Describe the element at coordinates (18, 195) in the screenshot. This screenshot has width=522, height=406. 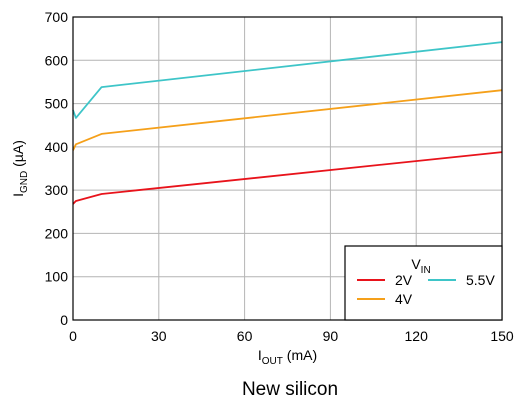
I see `y-axis-label-main: I` at that location.